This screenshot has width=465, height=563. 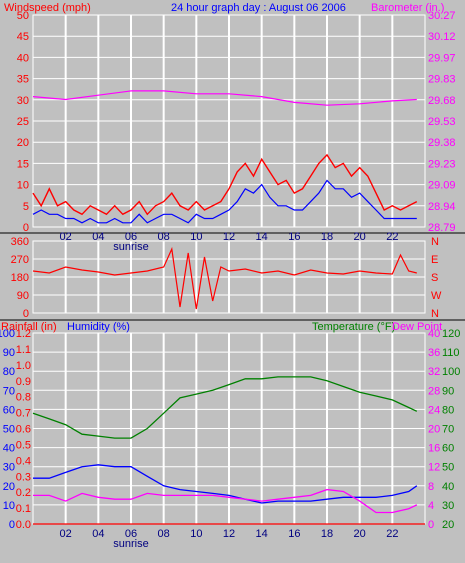 I want to click on hour-tick-label: 04, so click(x=98, y=534).